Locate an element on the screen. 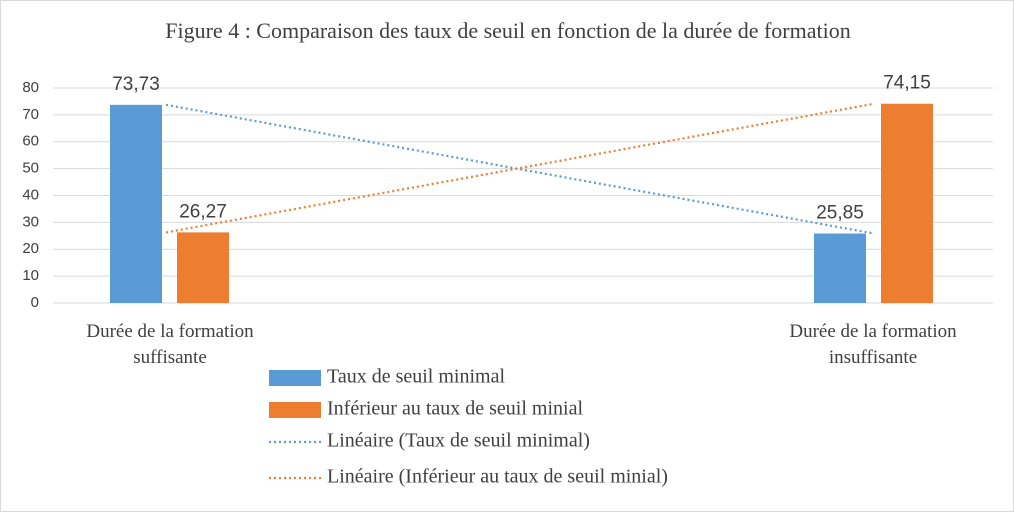 The width and height of the screenshot is (1014, 512). y-tick-label: 10 is located at coordinates (30, 275).